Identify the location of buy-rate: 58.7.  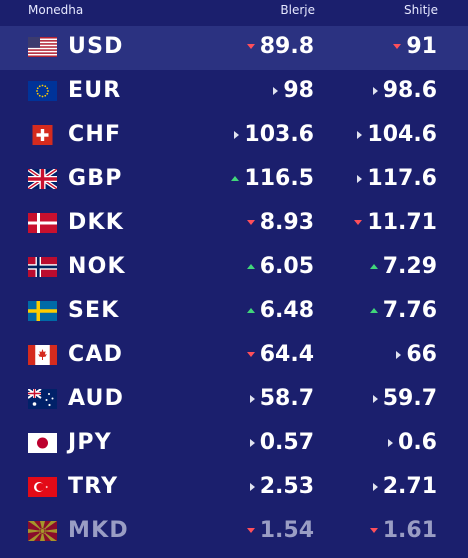
(281, 398).